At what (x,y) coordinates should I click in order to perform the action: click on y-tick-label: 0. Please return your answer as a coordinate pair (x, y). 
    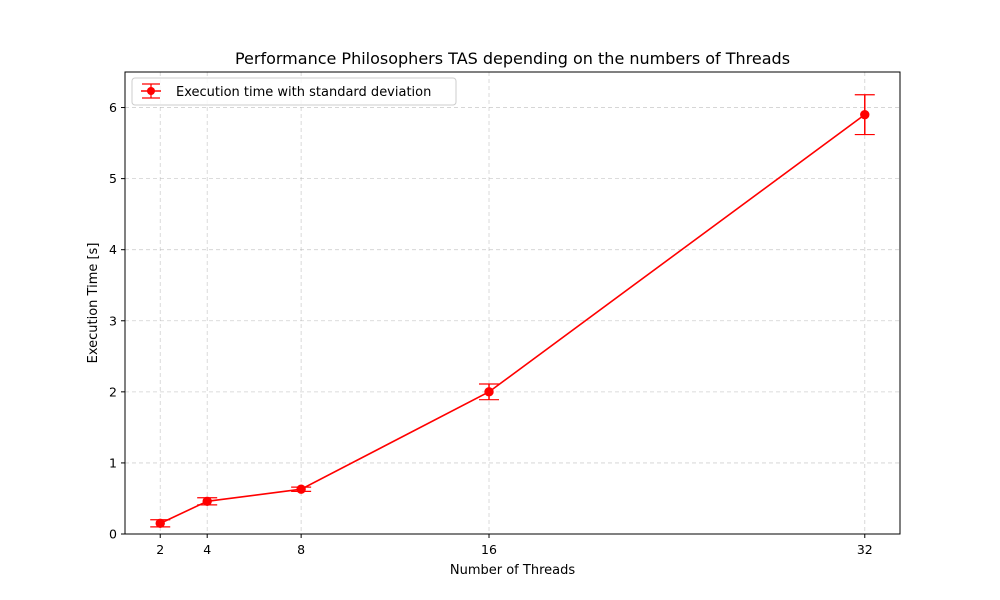
    Looking at the image, I should click on (113, 534).